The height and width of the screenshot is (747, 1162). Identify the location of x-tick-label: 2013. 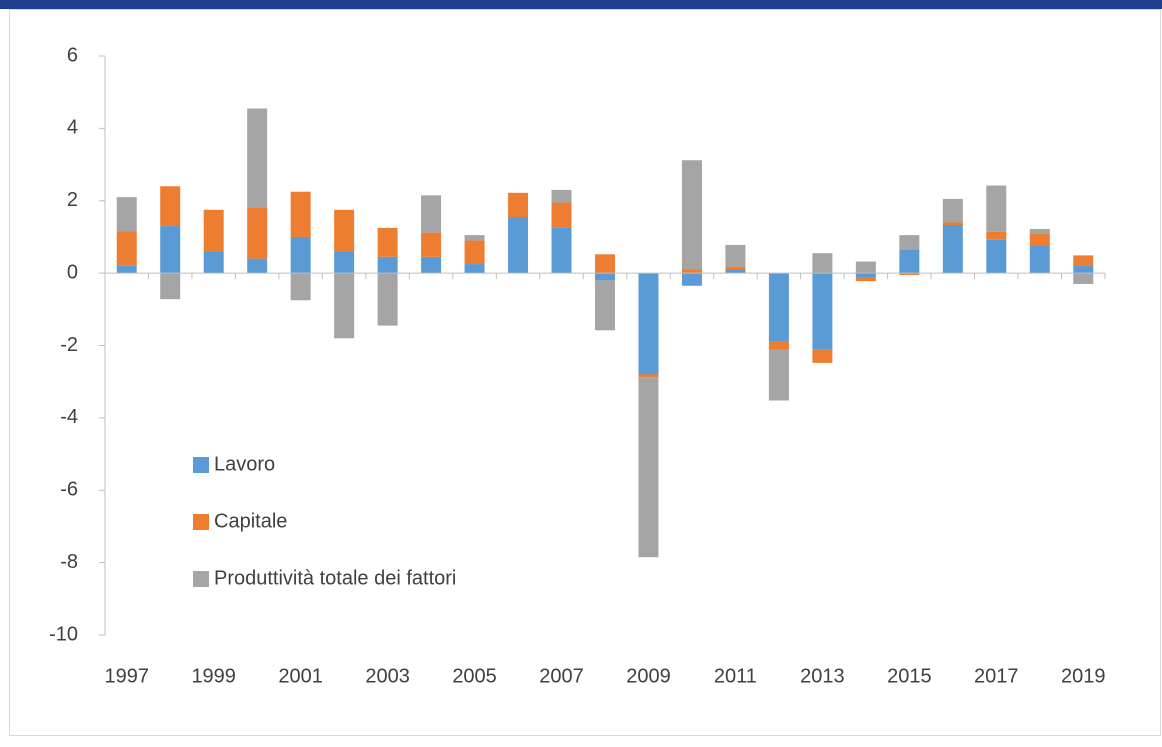
(822, 676).